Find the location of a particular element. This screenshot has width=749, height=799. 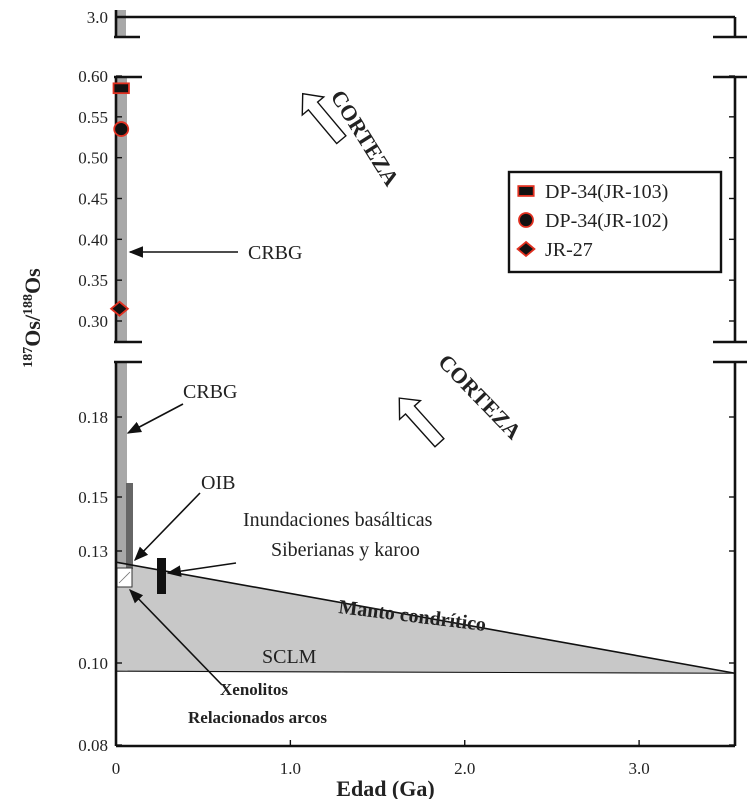

label-crbg-top: CRBG is located at coordinates (275, 253).